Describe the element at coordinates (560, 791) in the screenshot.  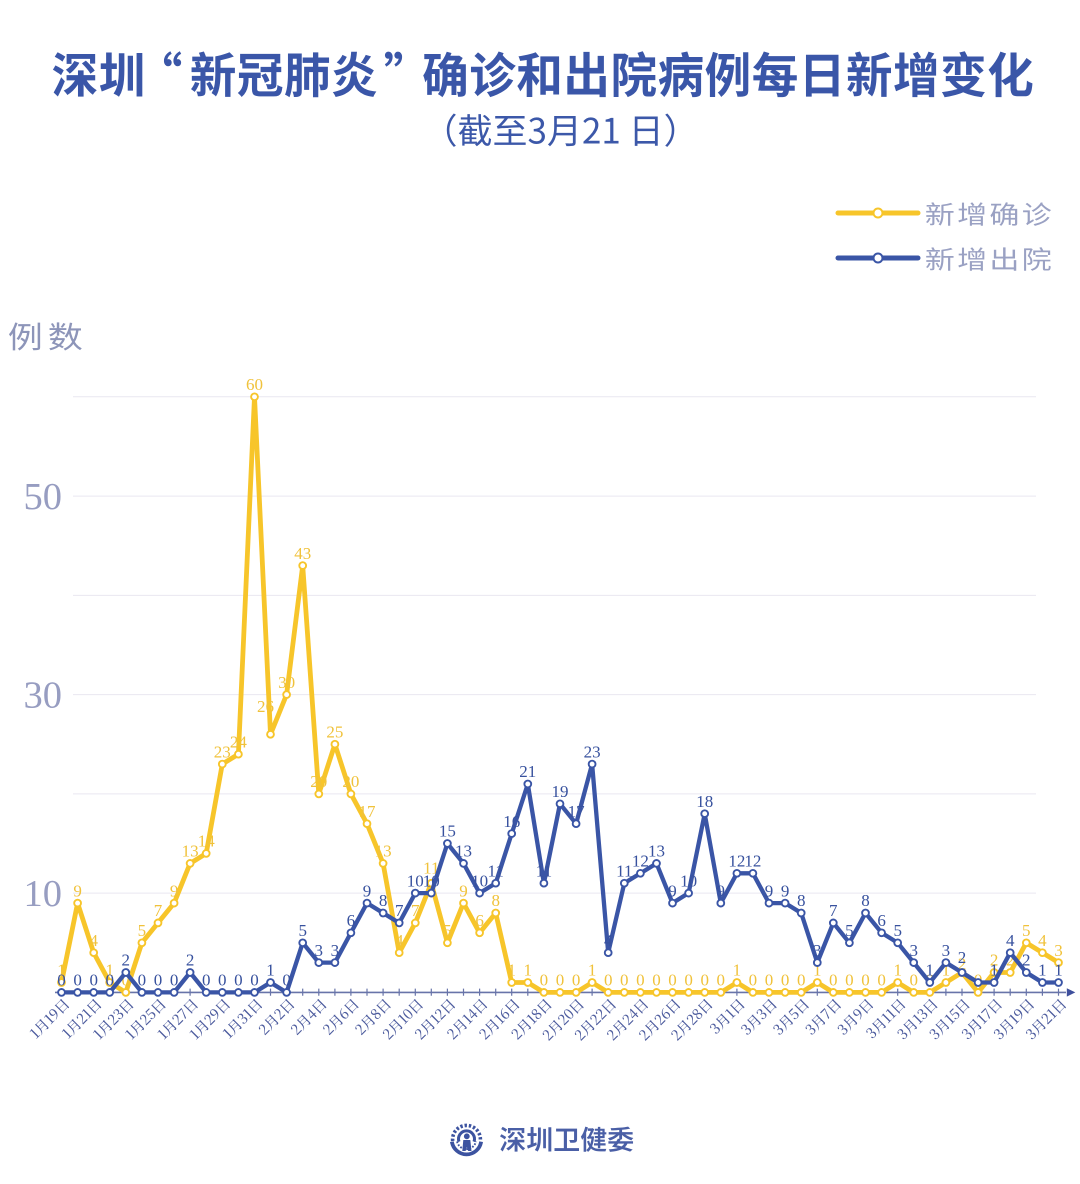
I see `svg-text: 19` at that location.